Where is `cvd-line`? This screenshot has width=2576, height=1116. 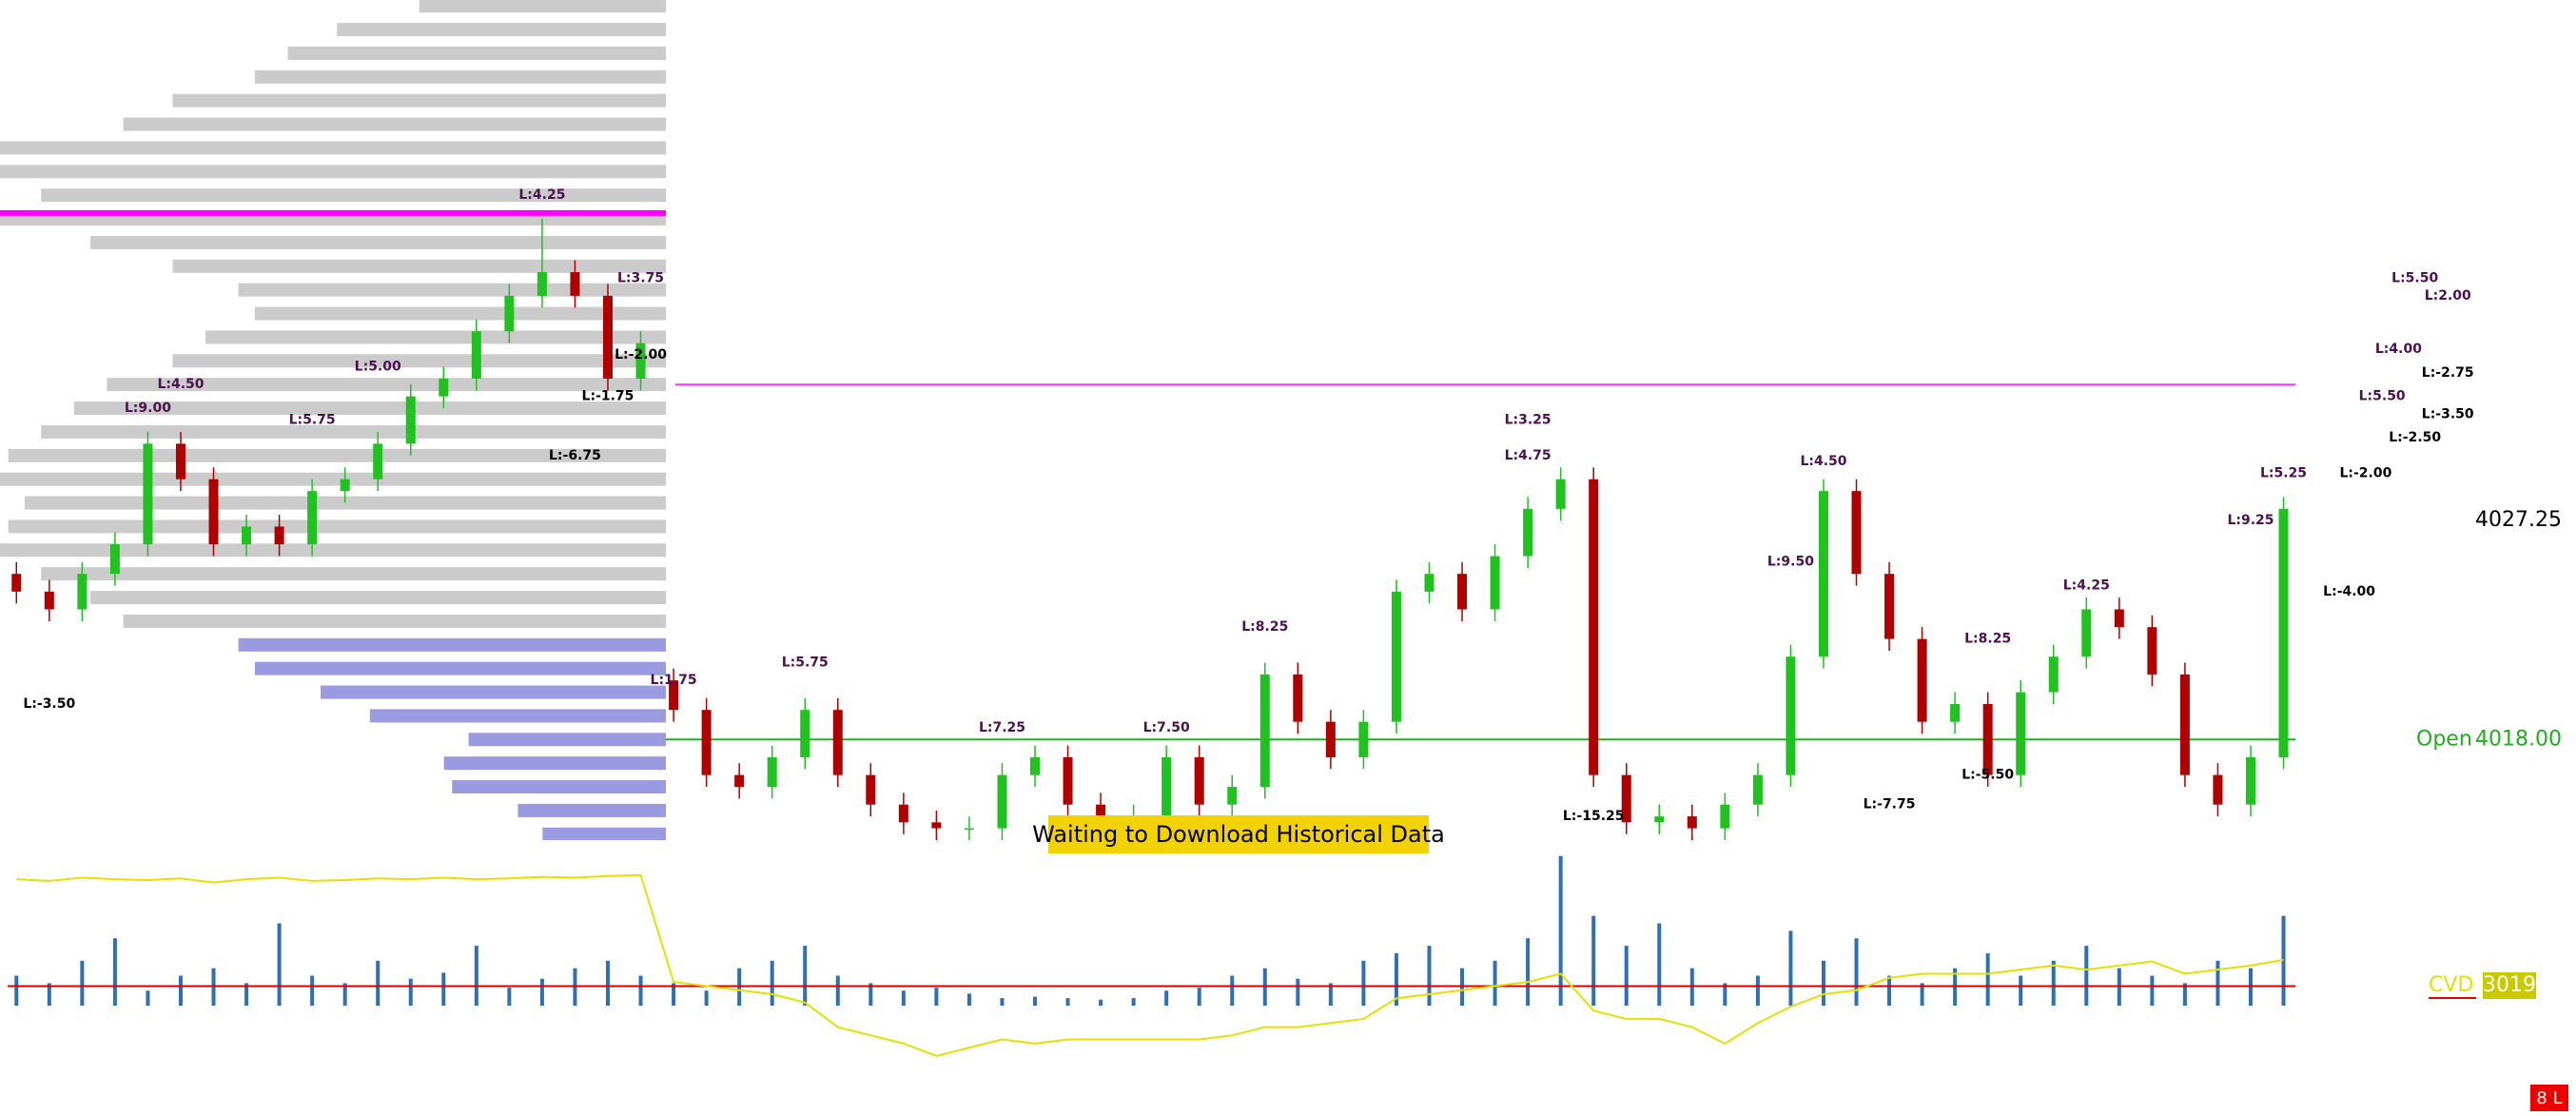
cvd-line is located at coordinates (1150, 965).